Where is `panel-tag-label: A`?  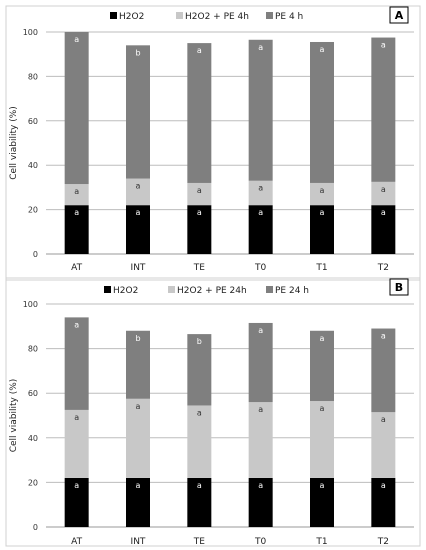 panel-tag-label: A is located at coordinates (399, 15).